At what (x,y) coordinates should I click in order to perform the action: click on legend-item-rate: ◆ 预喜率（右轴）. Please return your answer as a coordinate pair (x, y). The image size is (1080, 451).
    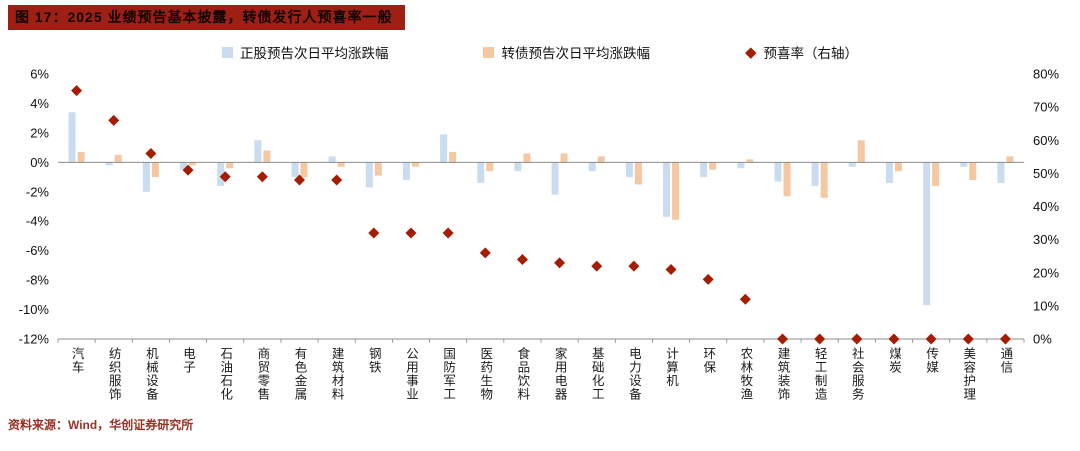
    Looking at the image, I should click on (801, 52).